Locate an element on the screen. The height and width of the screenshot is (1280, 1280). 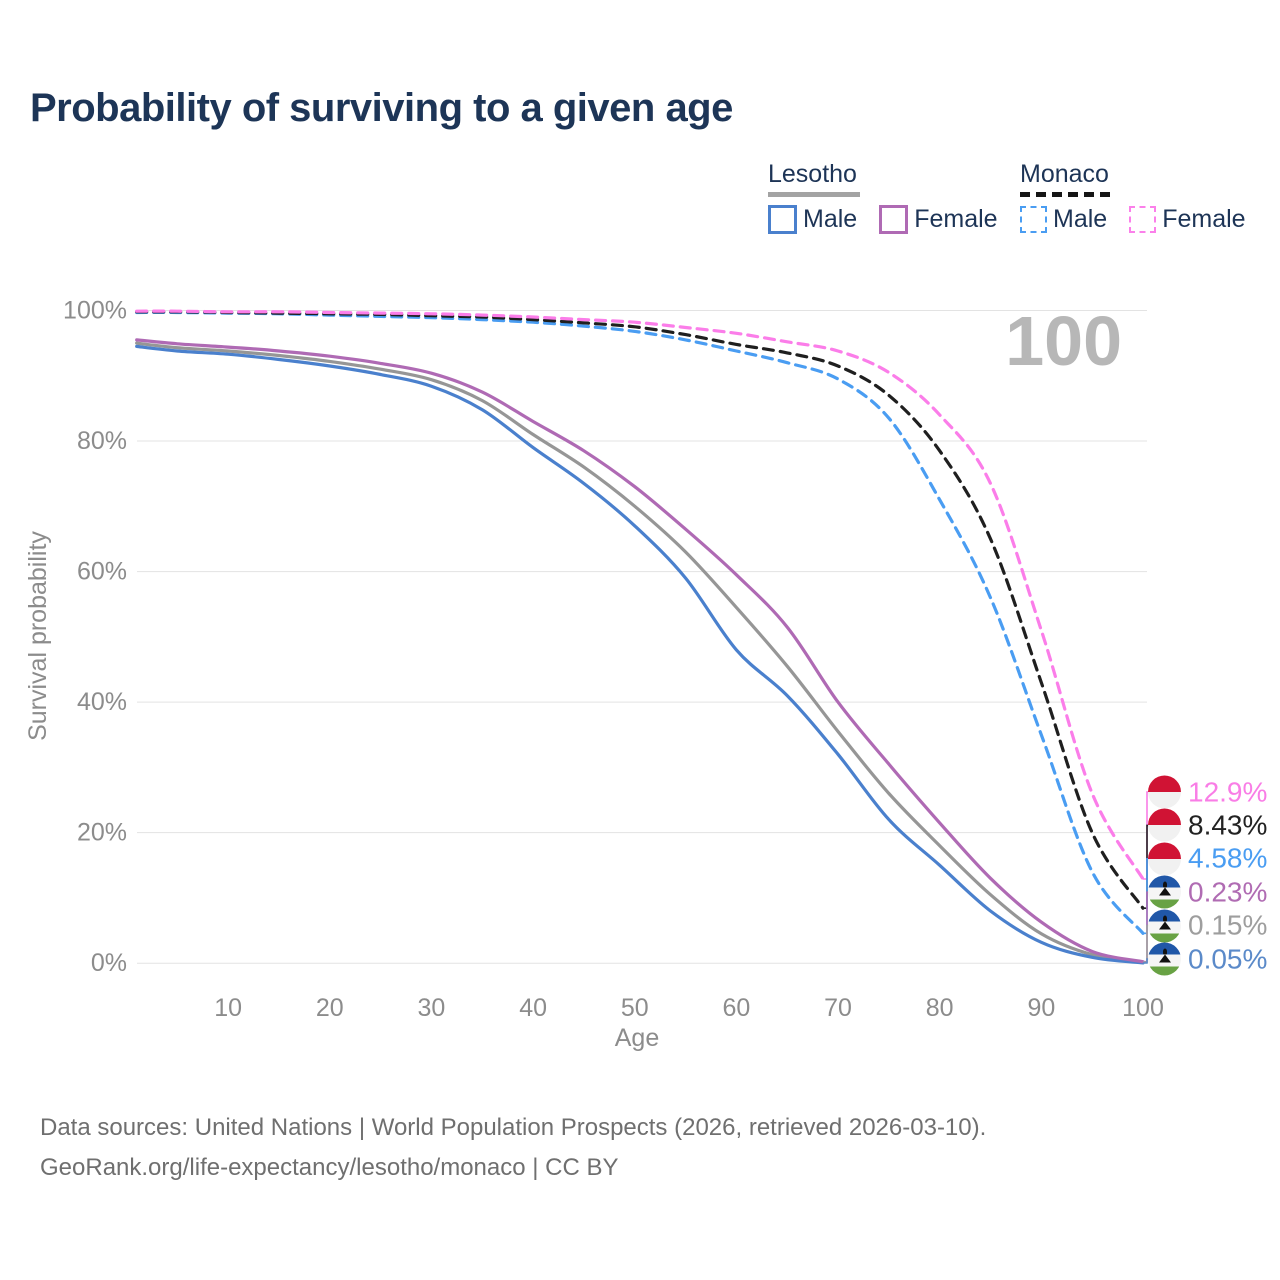
legend-country-lesotho: Lesotho is located at coordinates (812, 174).